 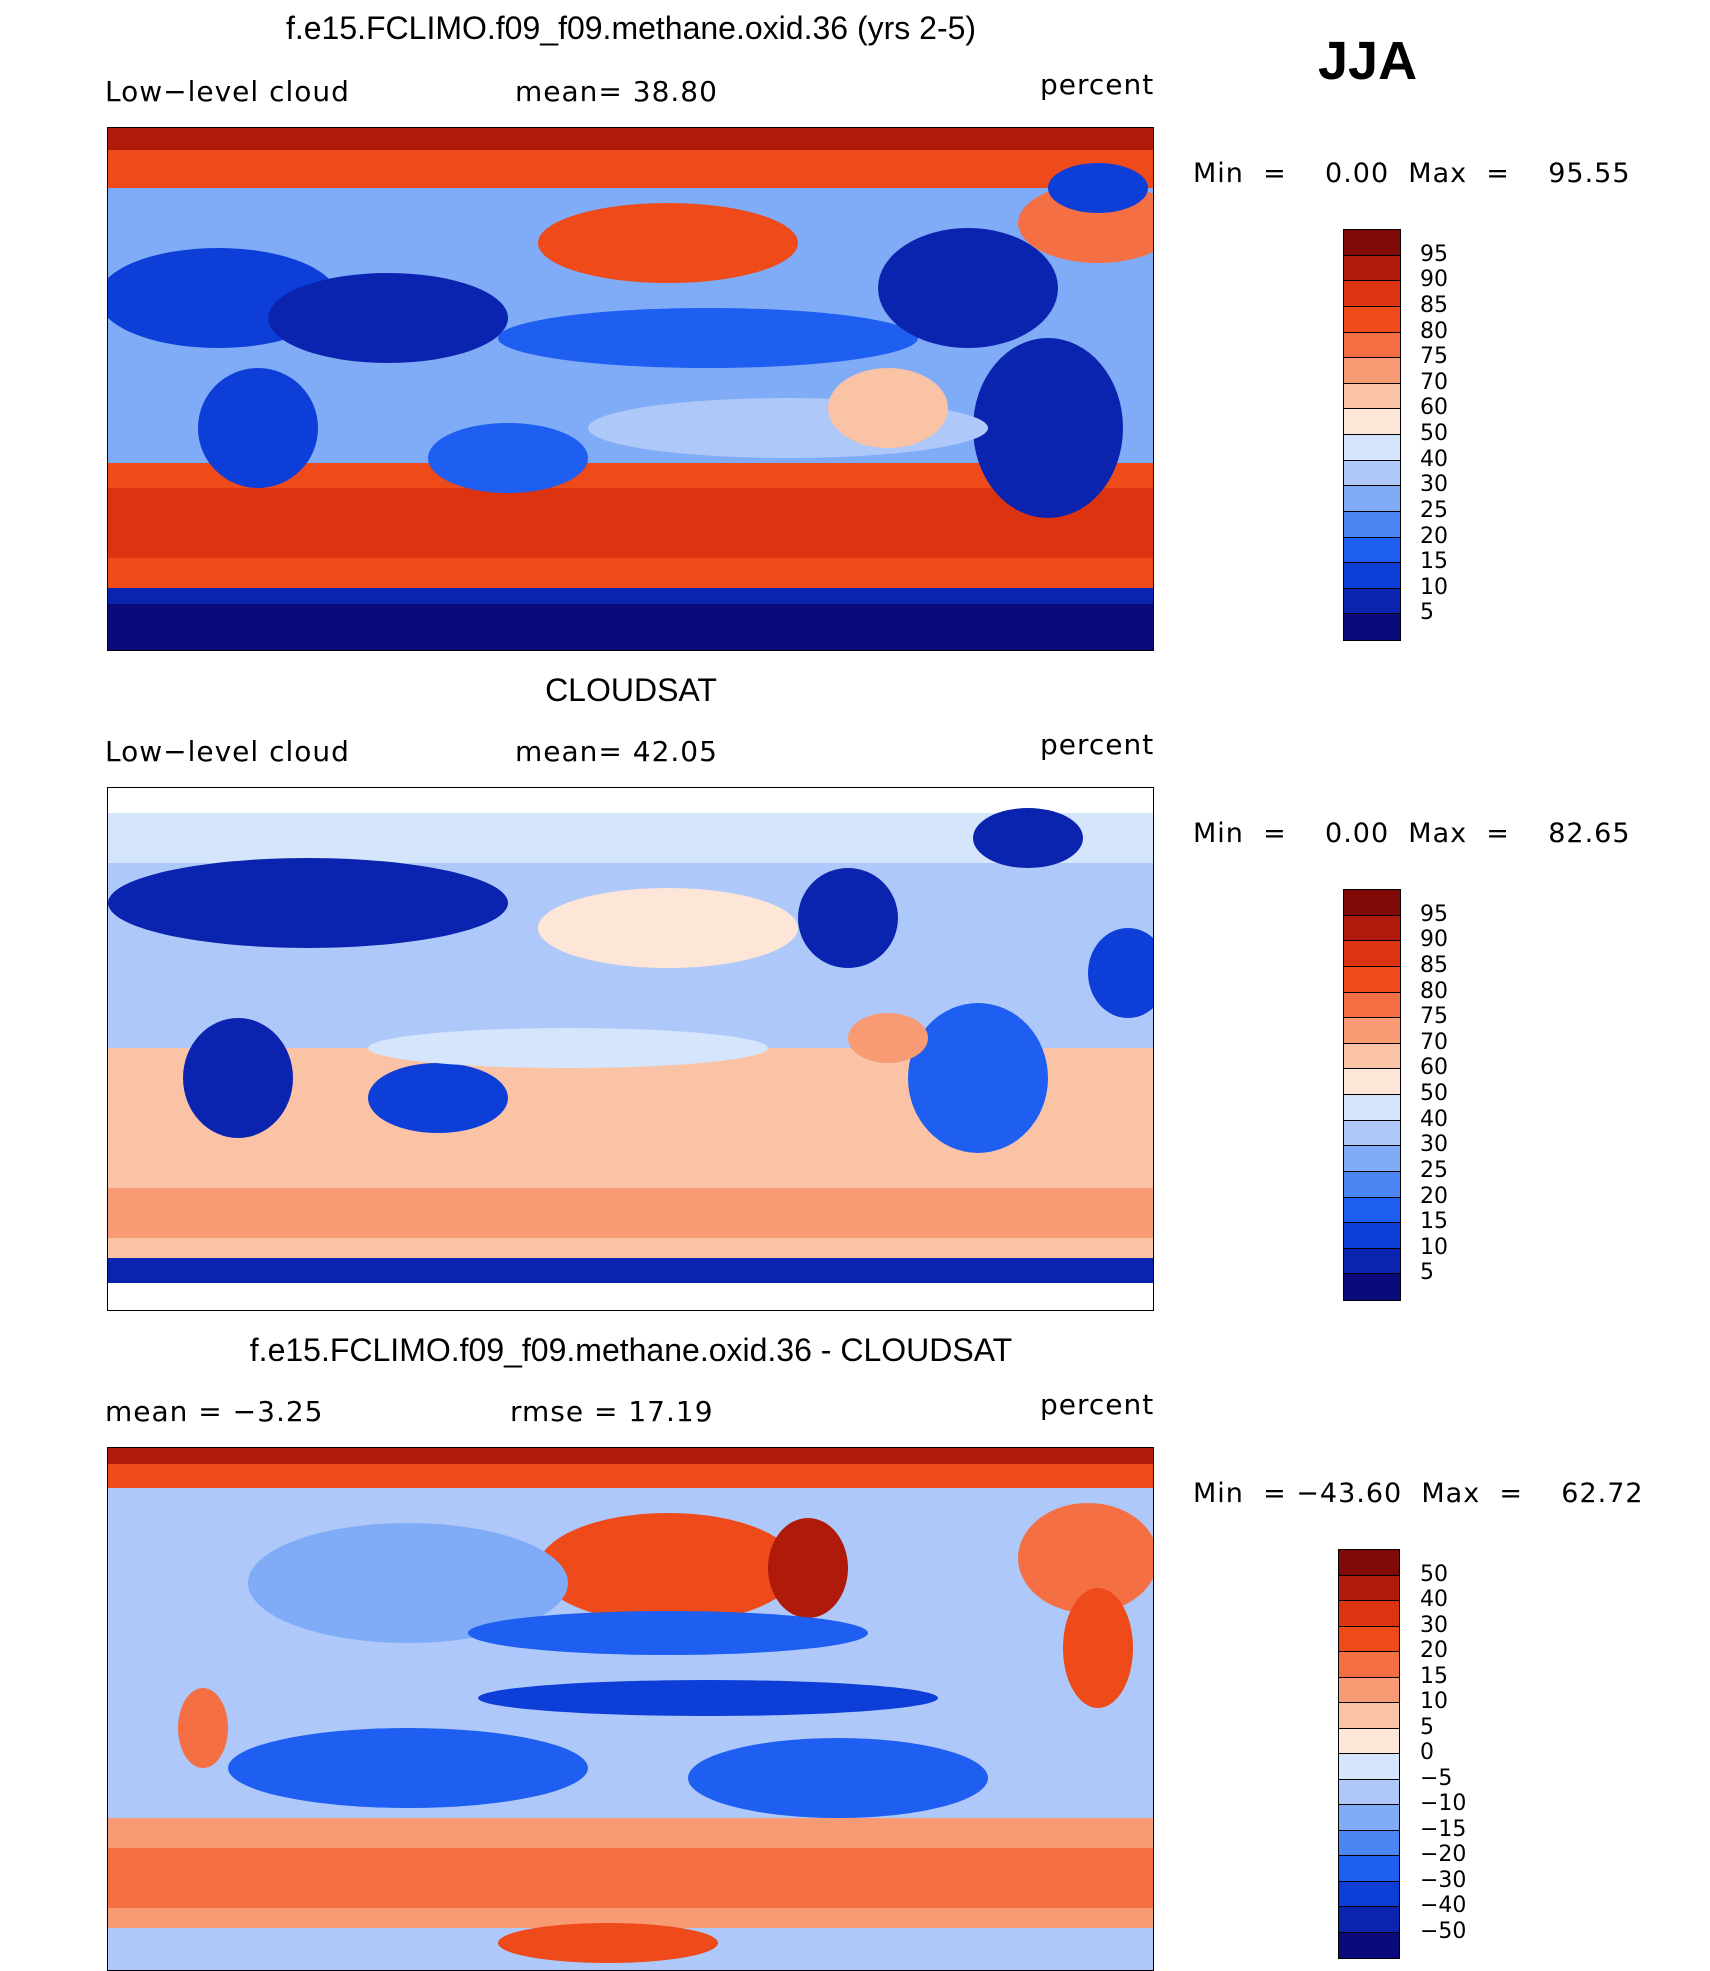 I want to click on panel-1-mean-label: mean= 38.80, so click(x=616, y=91).